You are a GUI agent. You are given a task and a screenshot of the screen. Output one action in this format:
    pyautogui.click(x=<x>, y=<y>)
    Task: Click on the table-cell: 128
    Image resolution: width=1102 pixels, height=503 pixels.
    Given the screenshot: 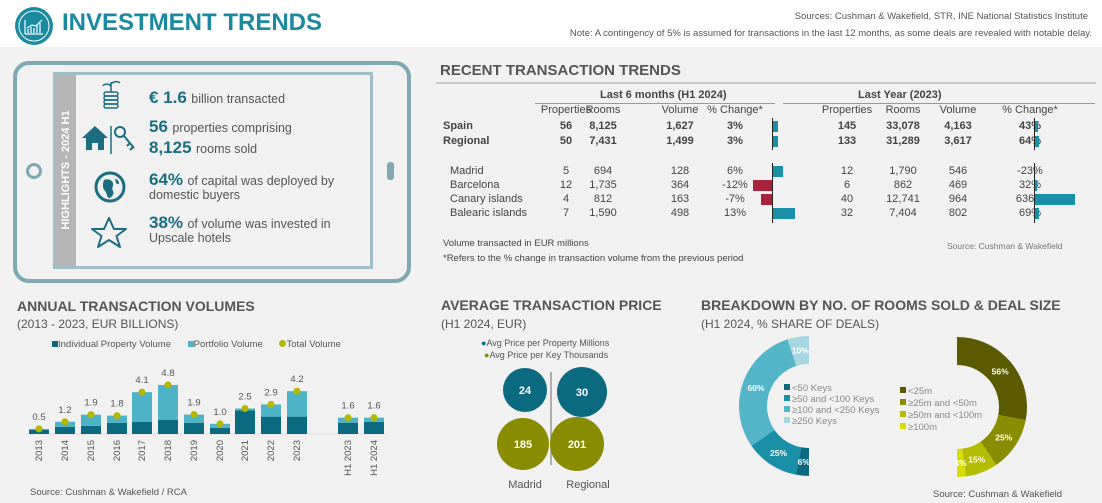 What is the action you would take?
    pyautogui.click(x=680, y=171)
    